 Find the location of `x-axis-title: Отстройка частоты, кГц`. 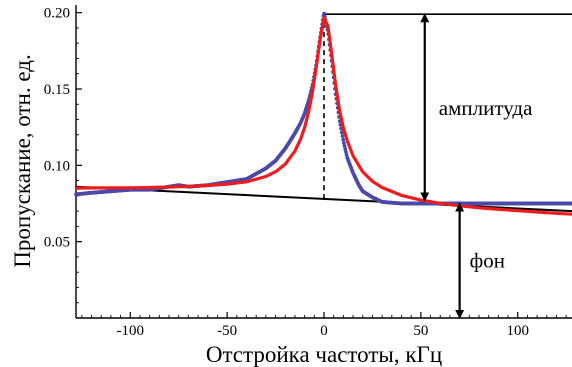

x-axis-title: Отстройка частоты, кГц is located at coordinates (324, 354).